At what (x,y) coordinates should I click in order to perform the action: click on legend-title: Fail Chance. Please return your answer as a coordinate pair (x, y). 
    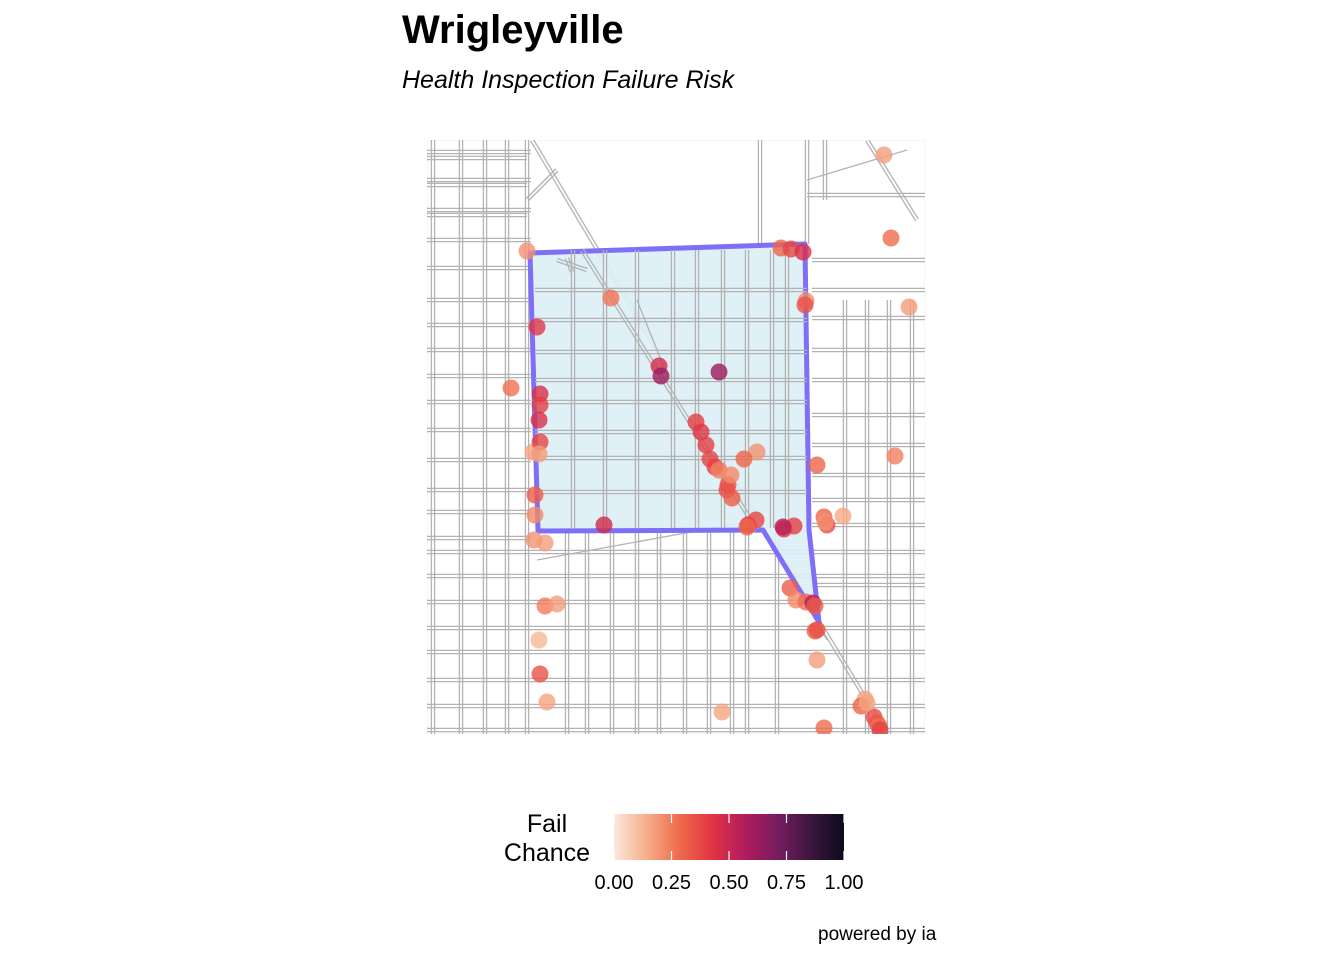
    Looking at the image, I should click on (547, 839).